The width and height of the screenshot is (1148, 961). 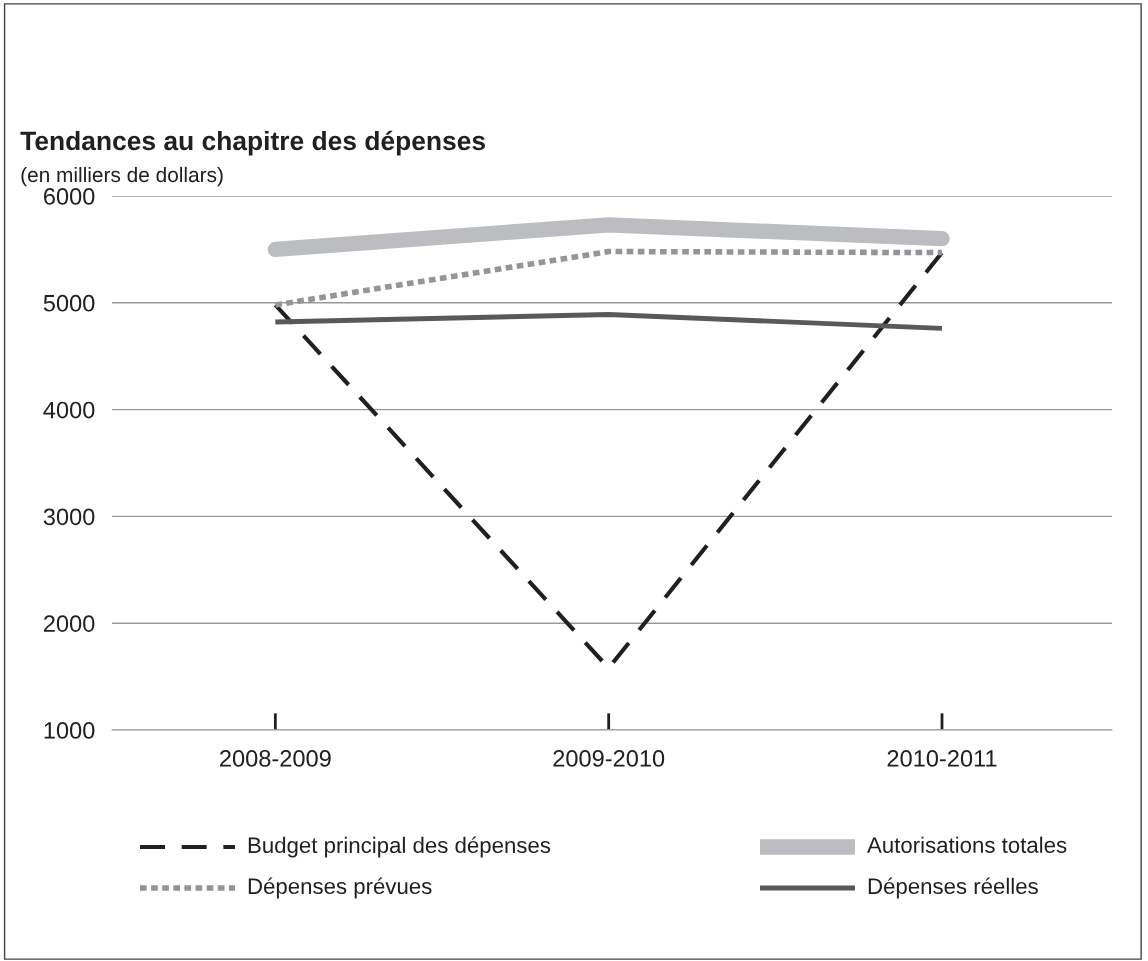 I want to click on legend-label: Budget principal des dépenses, so click(x=399, y=847).